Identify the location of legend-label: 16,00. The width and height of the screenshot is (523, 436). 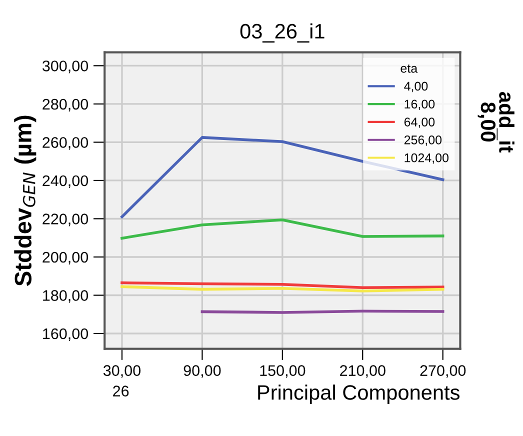
(419, 105).